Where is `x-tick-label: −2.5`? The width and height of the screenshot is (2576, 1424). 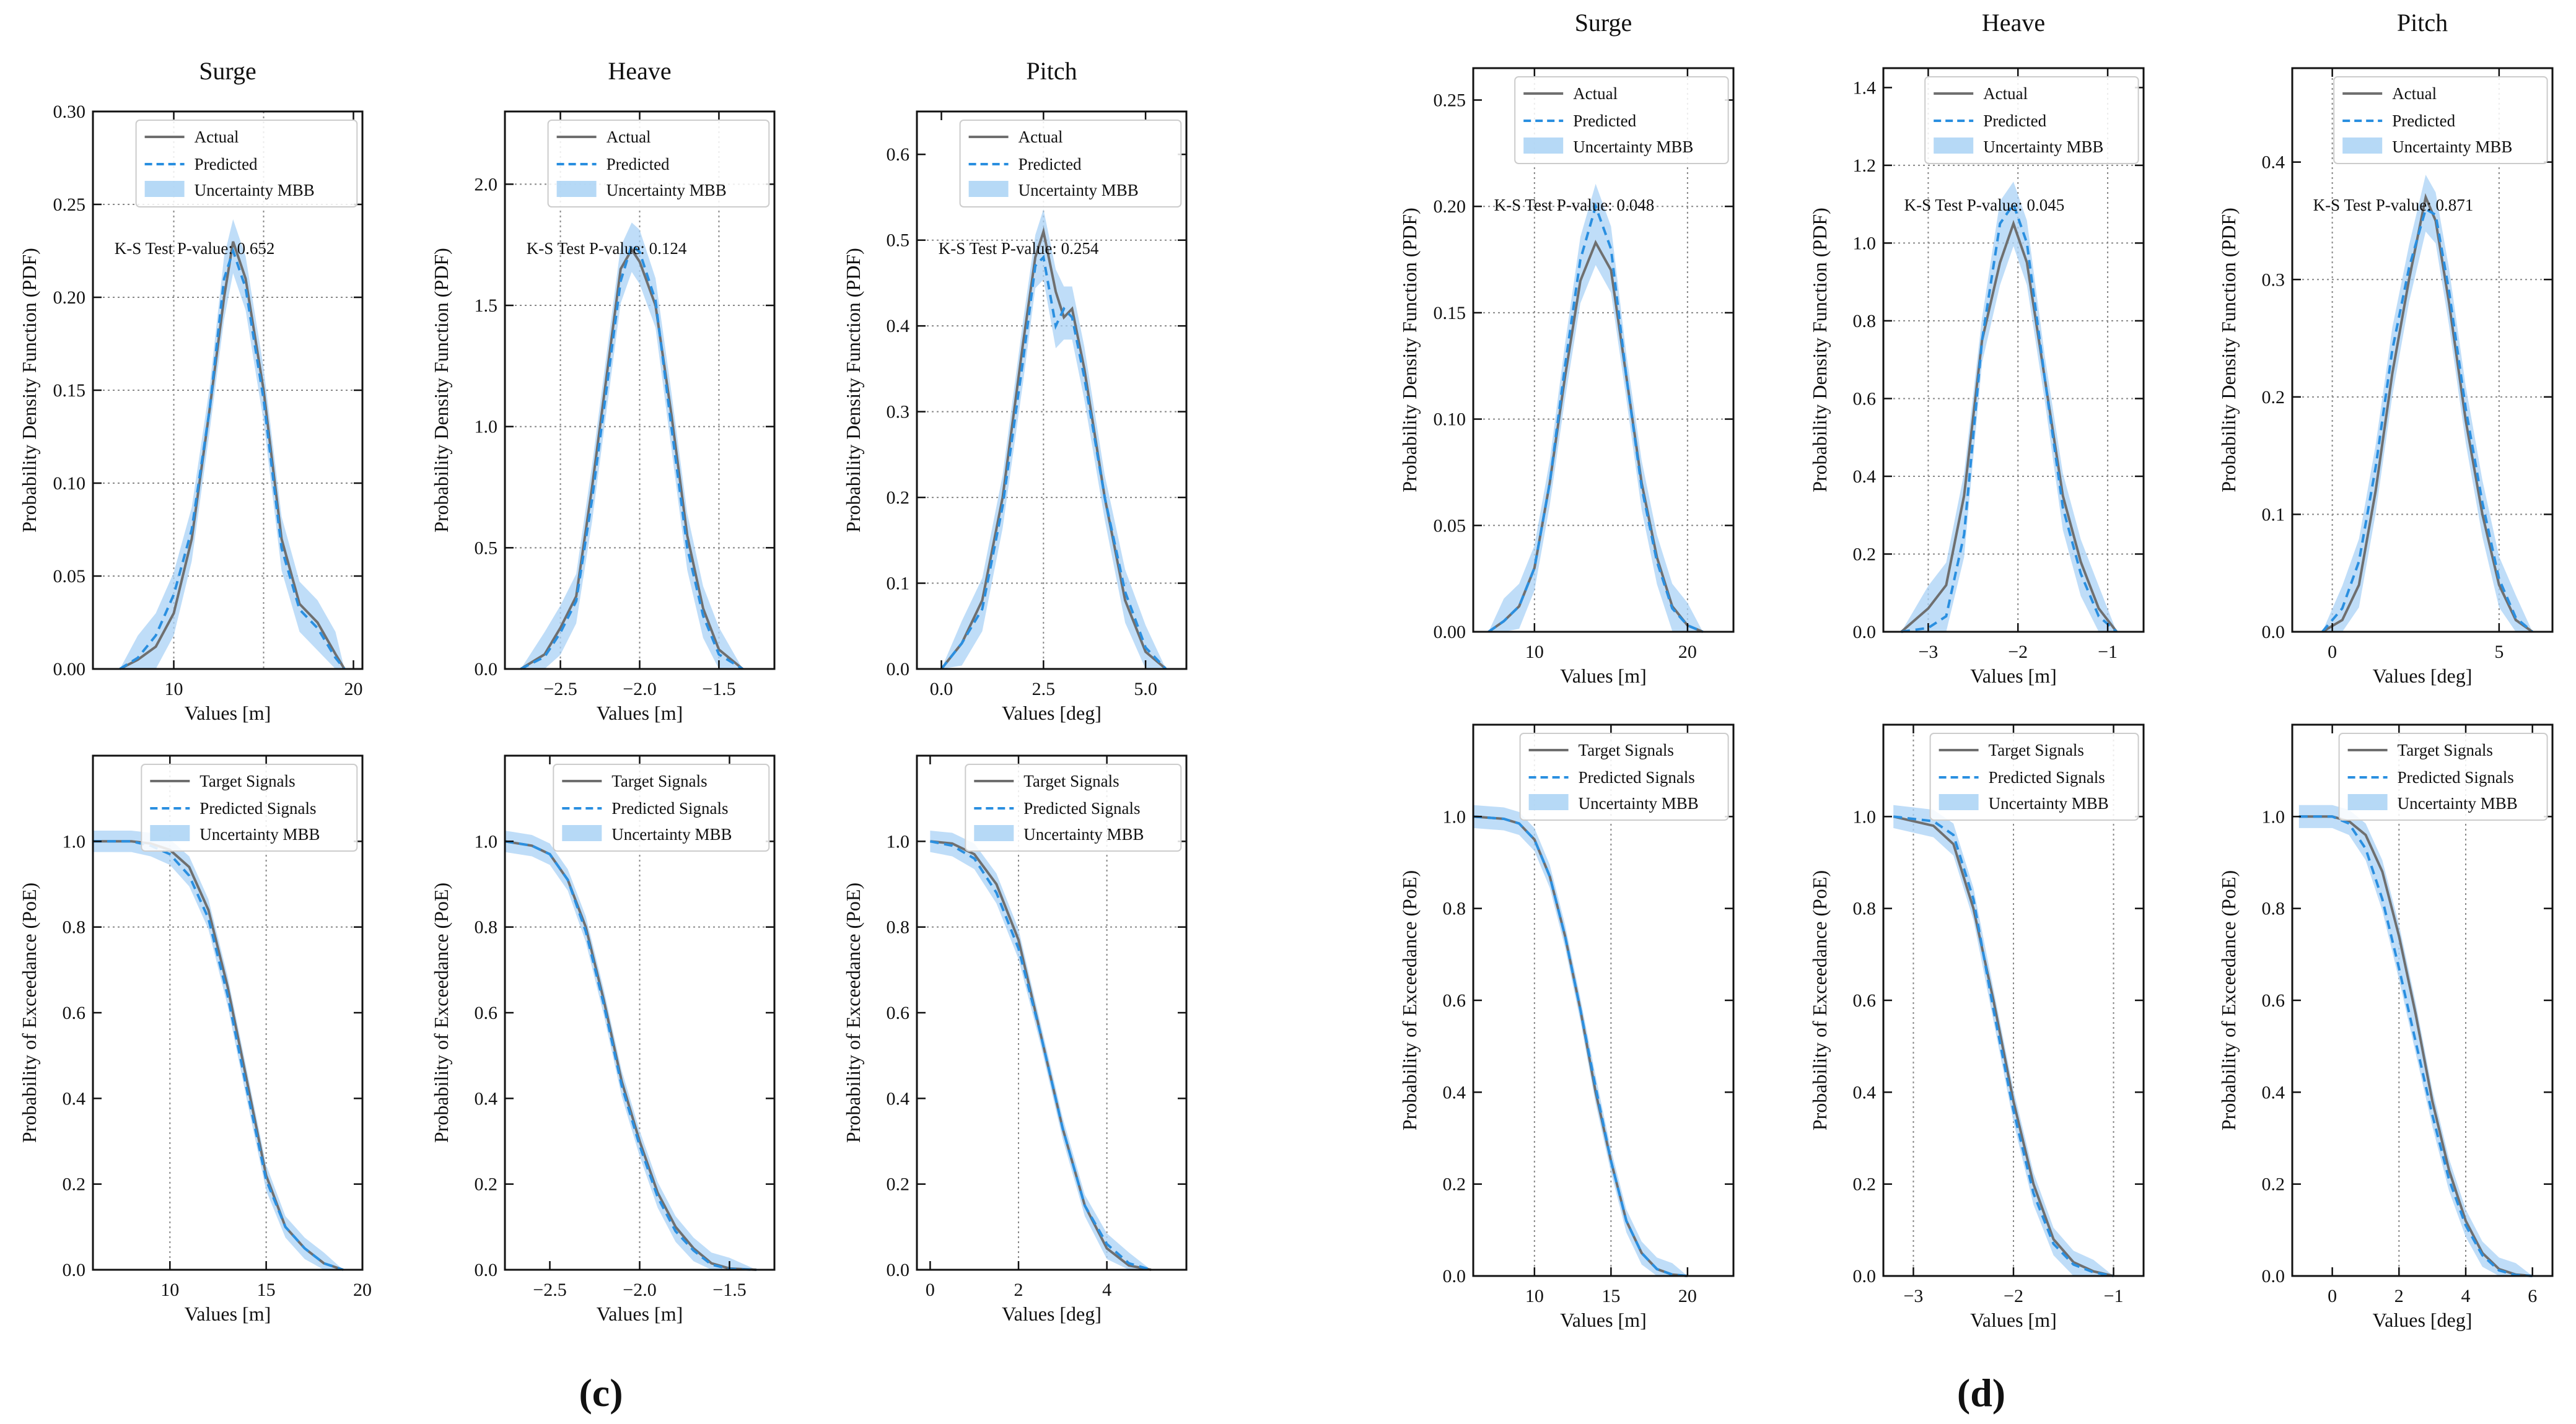 x-tick-label: −2.5 is located at coordinates (549, 1290).